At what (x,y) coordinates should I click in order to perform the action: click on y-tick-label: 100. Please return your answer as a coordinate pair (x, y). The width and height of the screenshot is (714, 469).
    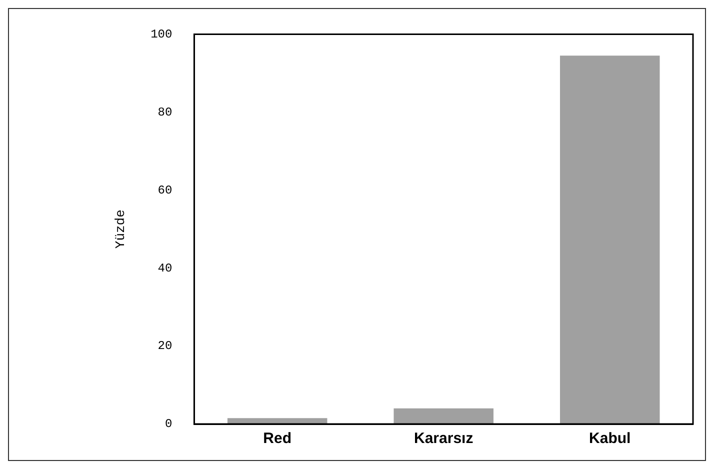
    Looking at the image, I should click on (161, 34).